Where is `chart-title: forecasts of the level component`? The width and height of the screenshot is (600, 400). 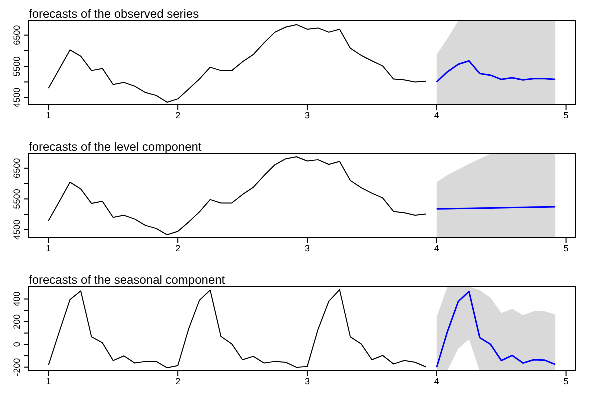
chart-title: forecasts of the level component is located at coordinates (115, 147).